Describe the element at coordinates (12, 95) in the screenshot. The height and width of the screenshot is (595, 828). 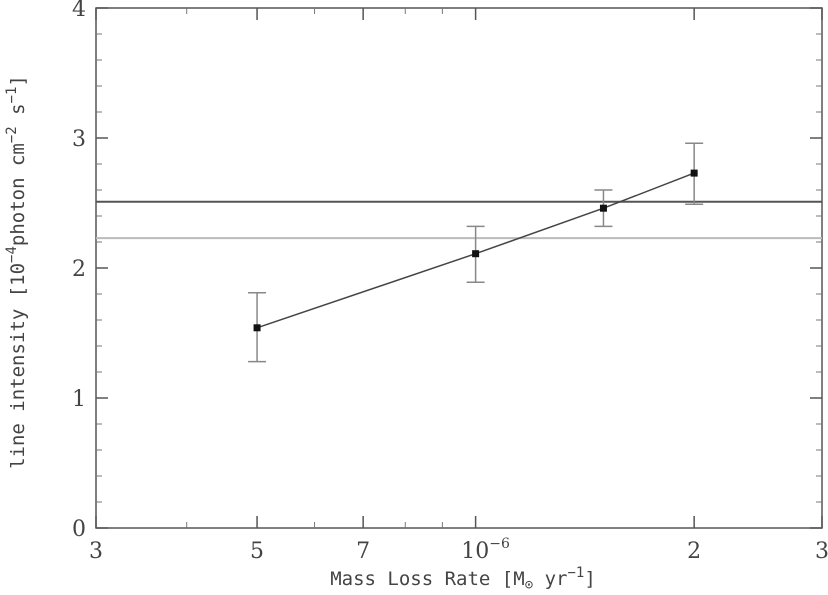
I see `y-axis-title-sup3: −1` at that location.